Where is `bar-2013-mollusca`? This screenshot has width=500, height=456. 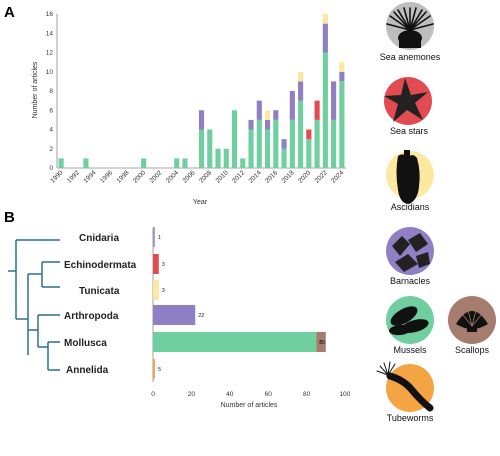 bar-2013-mollusca is located at coordinates (251, 148).